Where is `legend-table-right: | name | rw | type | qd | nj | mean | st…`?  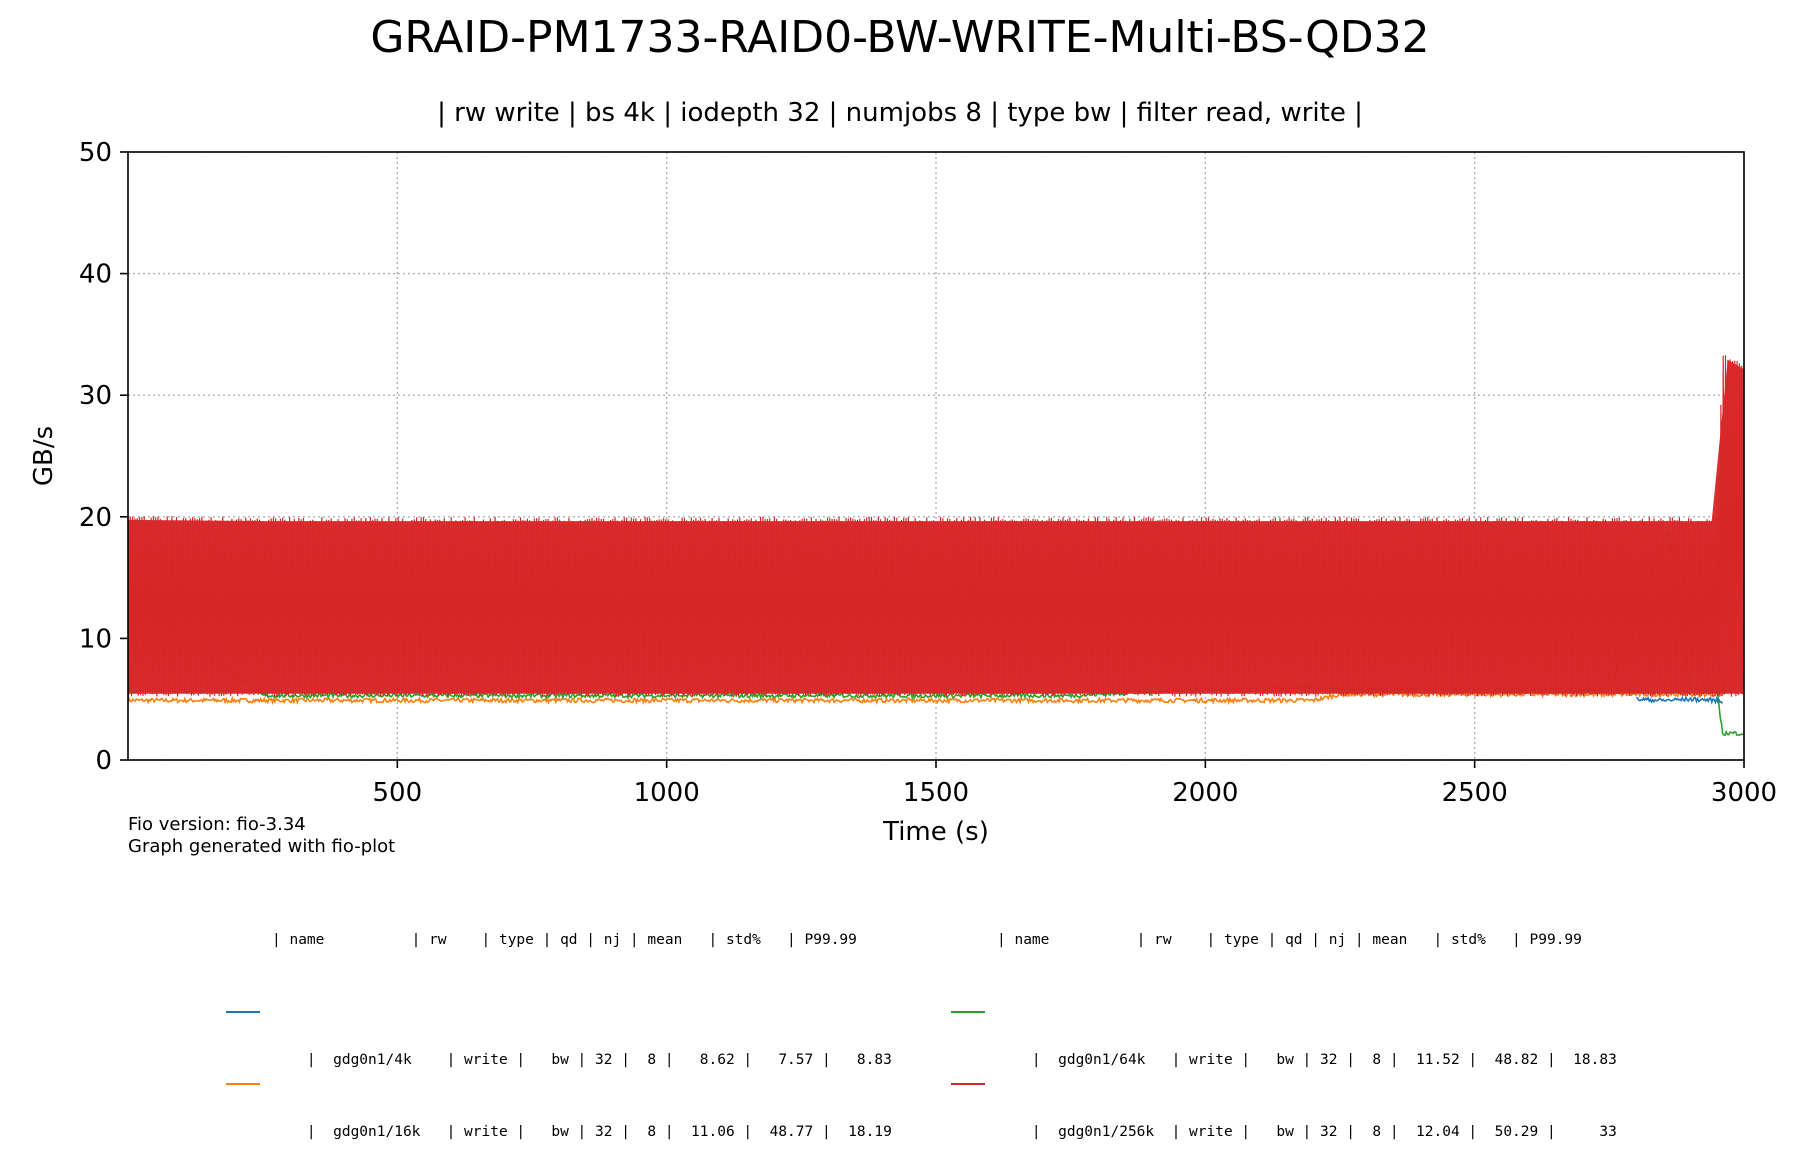 legend-table-right: | name | rw | type | qd | nj | mean | st… is located at coordinates (1307, 1000).